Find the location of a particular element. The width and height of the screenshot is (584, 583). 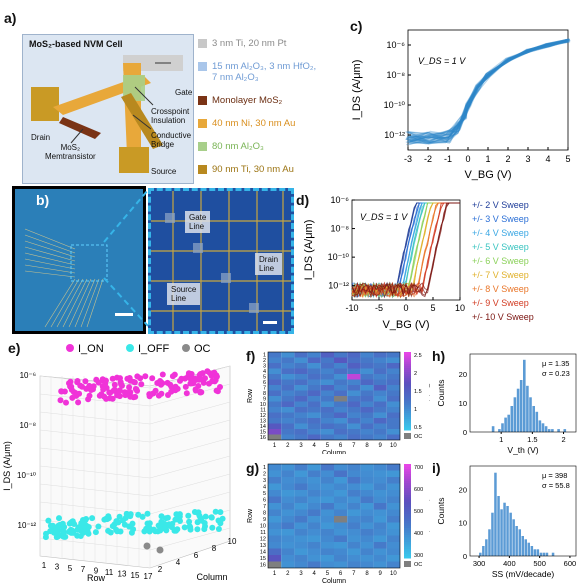

drain-label: Drain is located at coordinates (41, 137).